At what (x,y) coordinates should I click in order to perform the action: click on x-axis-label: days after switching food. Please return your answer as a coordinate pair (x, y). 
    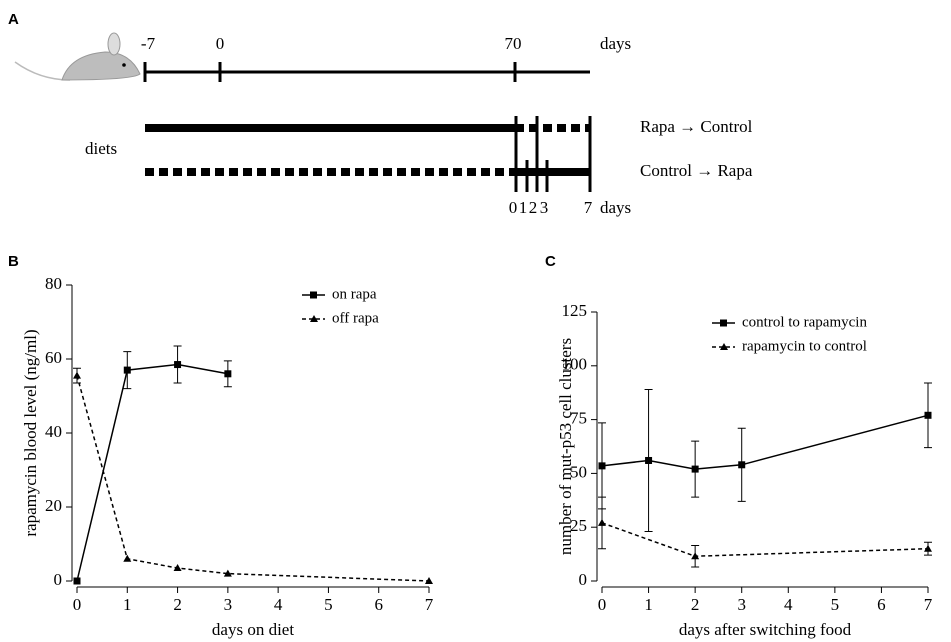
    Looking at the image, I should click on (765, 629).